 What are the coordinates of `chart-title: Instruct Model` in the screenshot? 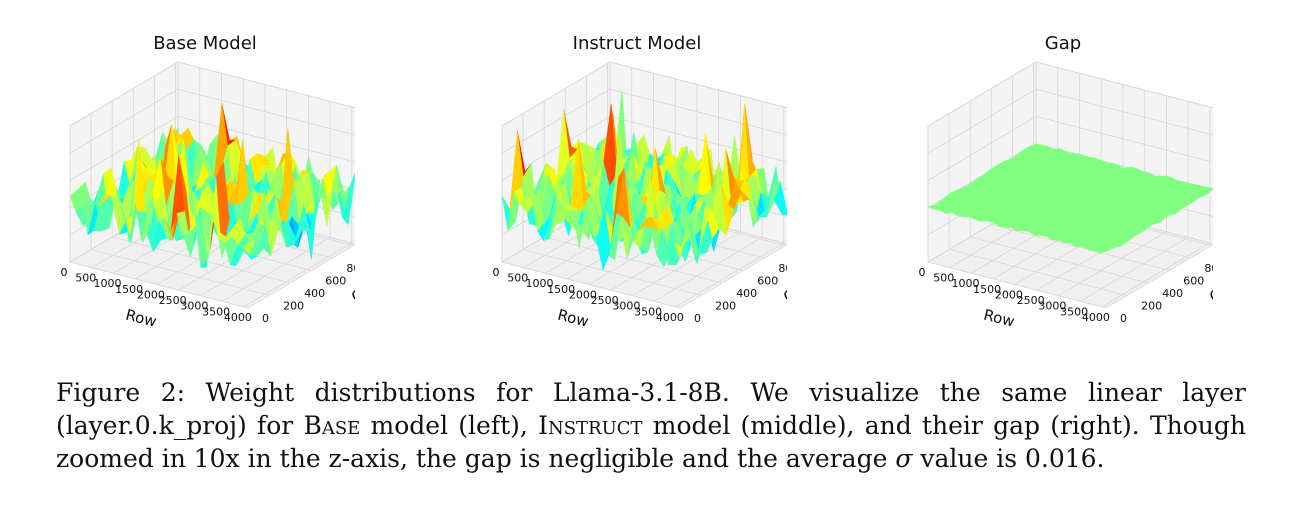 It's located at (637, 43).